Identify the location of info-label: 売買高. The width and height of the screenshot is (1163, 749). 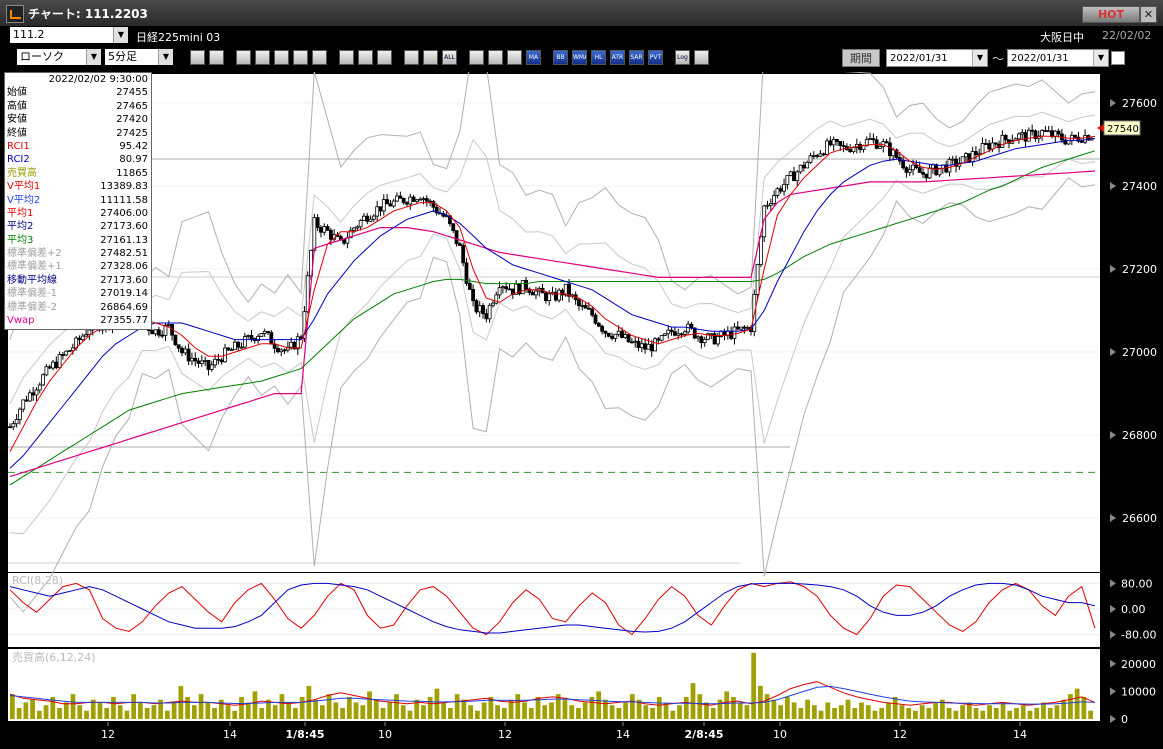
(22, 173).